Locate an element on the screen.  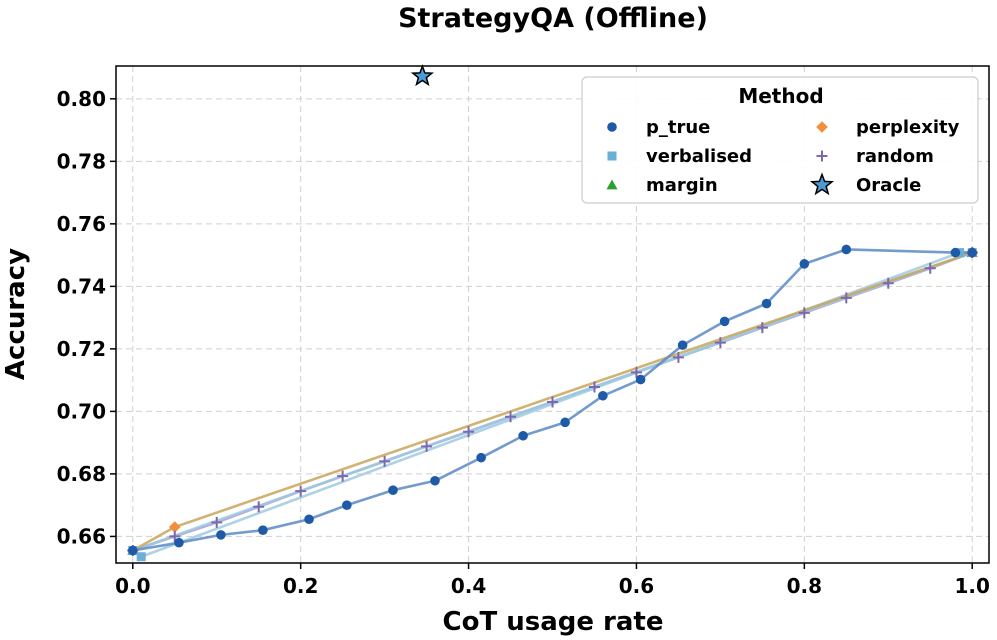
legend-label-margin: margin is located at coordinates (682, 185).